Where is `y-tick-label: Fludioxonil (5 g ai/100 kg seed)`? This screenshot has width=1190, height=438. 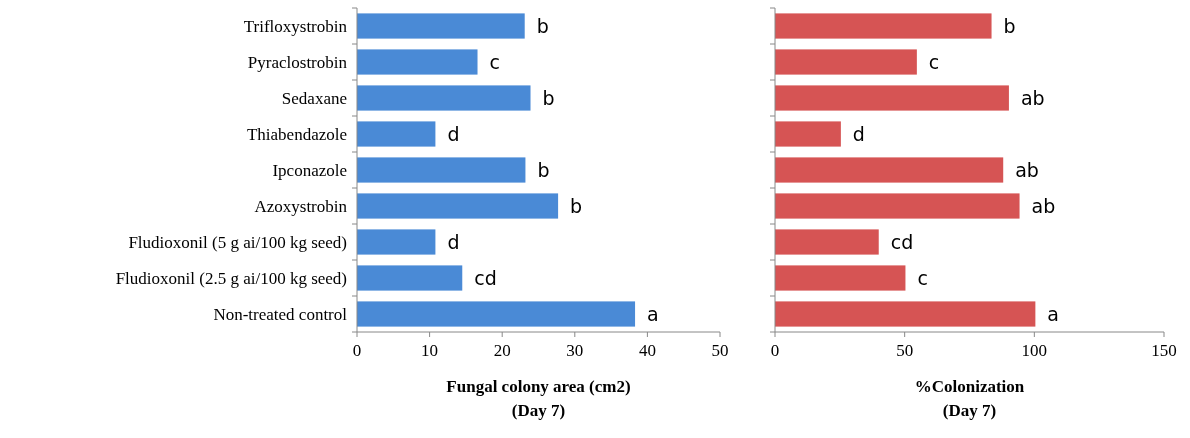 y-tick-label: Fludioxonil (5 g ai/100 kg seed) is located at coordinates (237, 242).